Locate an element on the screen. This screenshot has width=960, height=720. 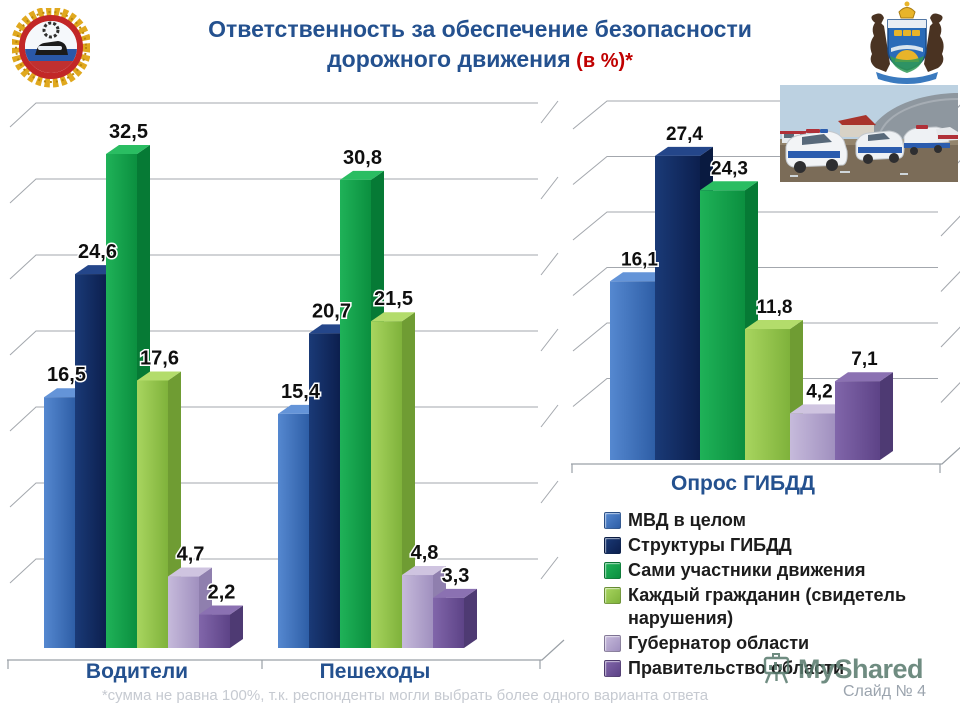
legend-item: МВД в целом is located at coordinates (781, 520).